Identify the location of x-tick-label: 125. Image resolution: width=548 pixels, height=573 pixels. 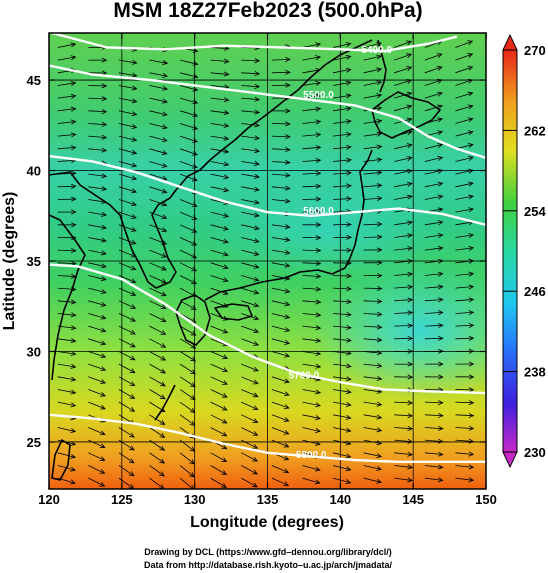
(122, 499).